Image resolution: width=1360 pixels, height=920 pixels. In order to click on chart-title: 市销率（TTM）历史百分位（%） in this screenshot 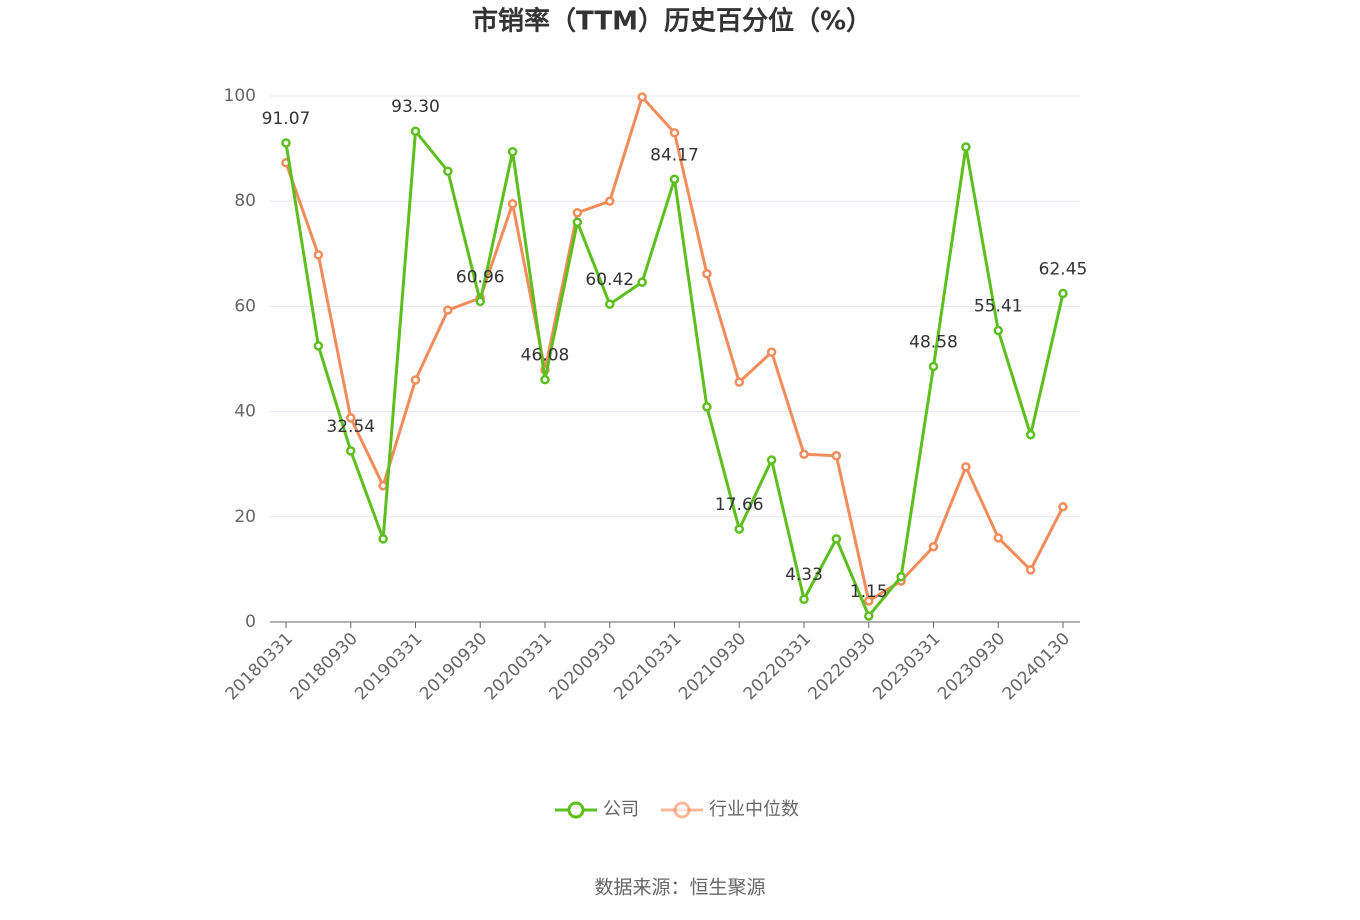, I will do `click(672, 21)`.